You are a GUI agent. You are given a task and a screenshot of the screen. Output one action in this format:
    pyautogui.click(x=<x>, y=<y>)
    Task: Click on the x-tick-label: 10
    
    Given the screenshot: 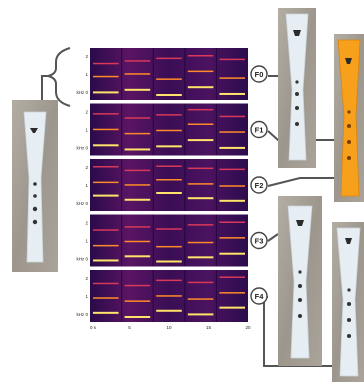 What is the action you would take?
    pyautogui.click(x=169, y=327)
    